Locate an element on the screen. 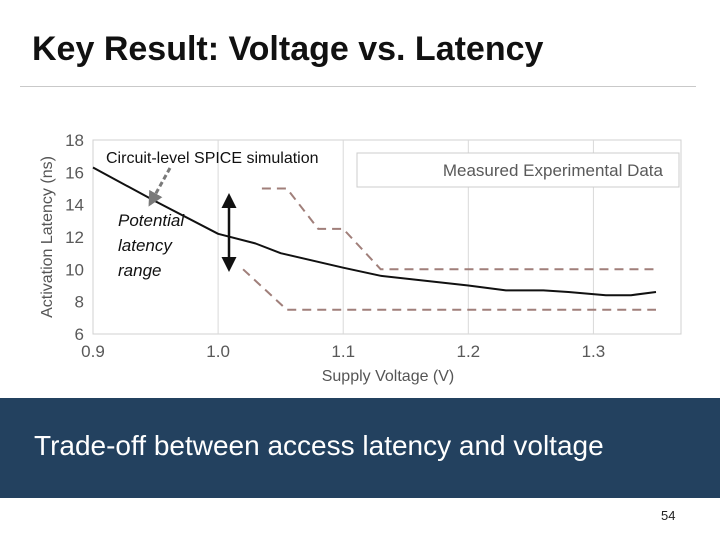 The height and width of the screenshot is (540, 720). title-divider is located at coordinates (358, 86).